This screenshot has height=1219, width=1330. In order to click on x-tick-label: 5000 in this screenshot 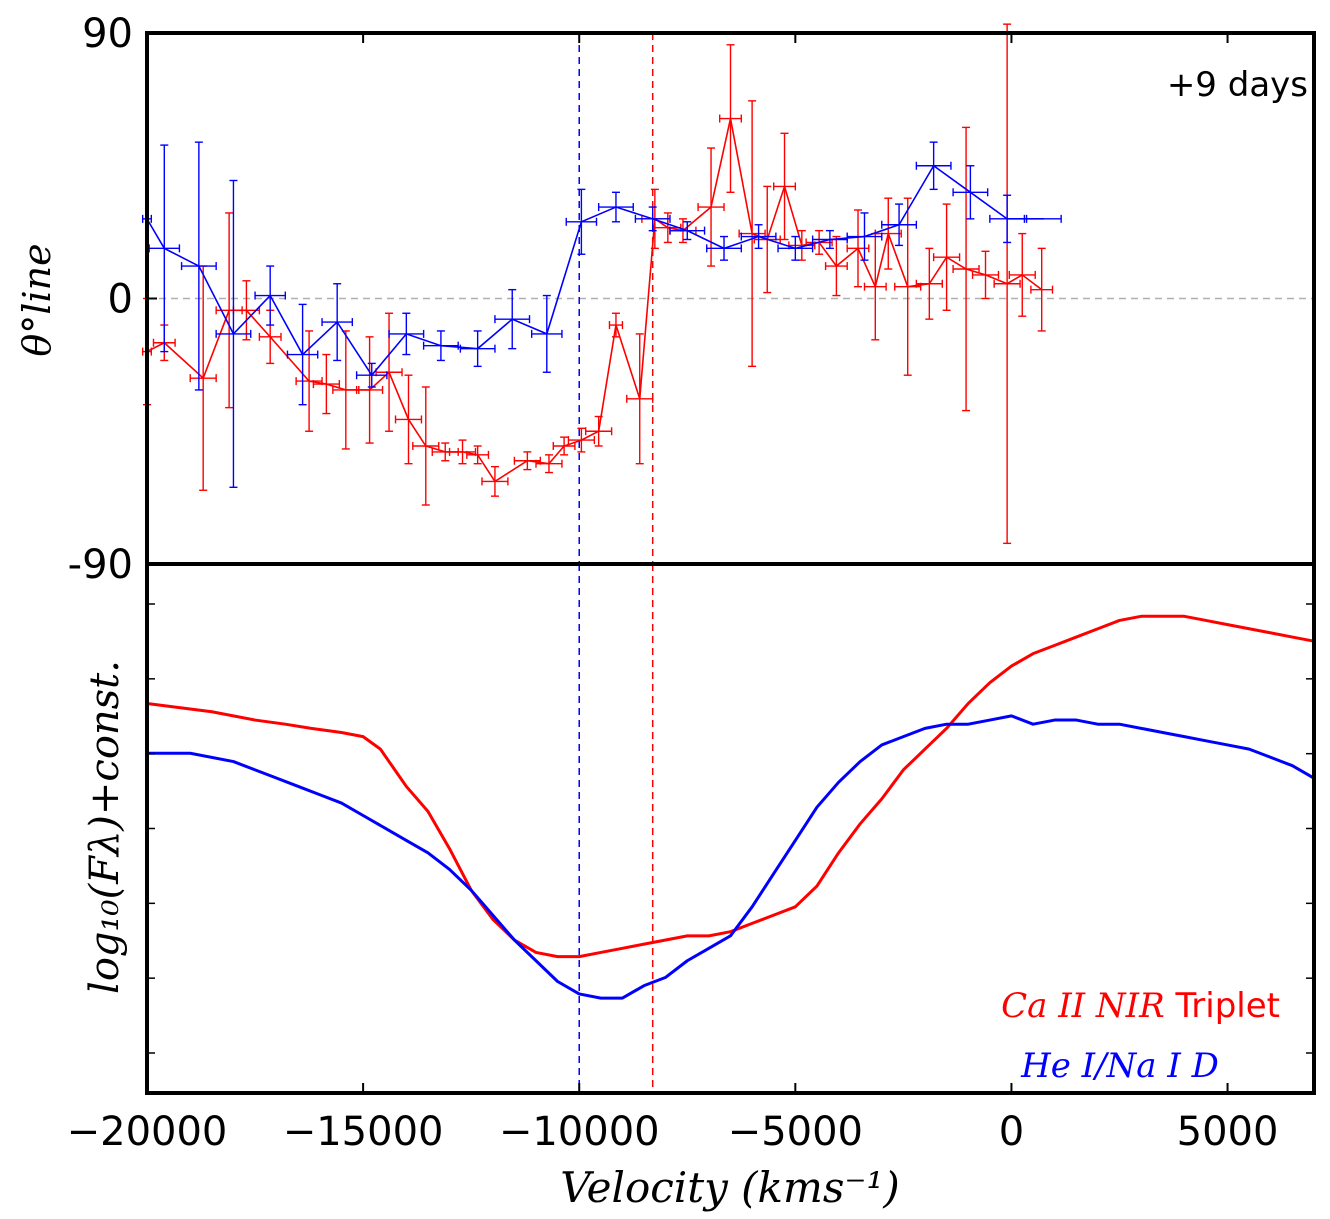, I will do `click(1228, 1132)`.